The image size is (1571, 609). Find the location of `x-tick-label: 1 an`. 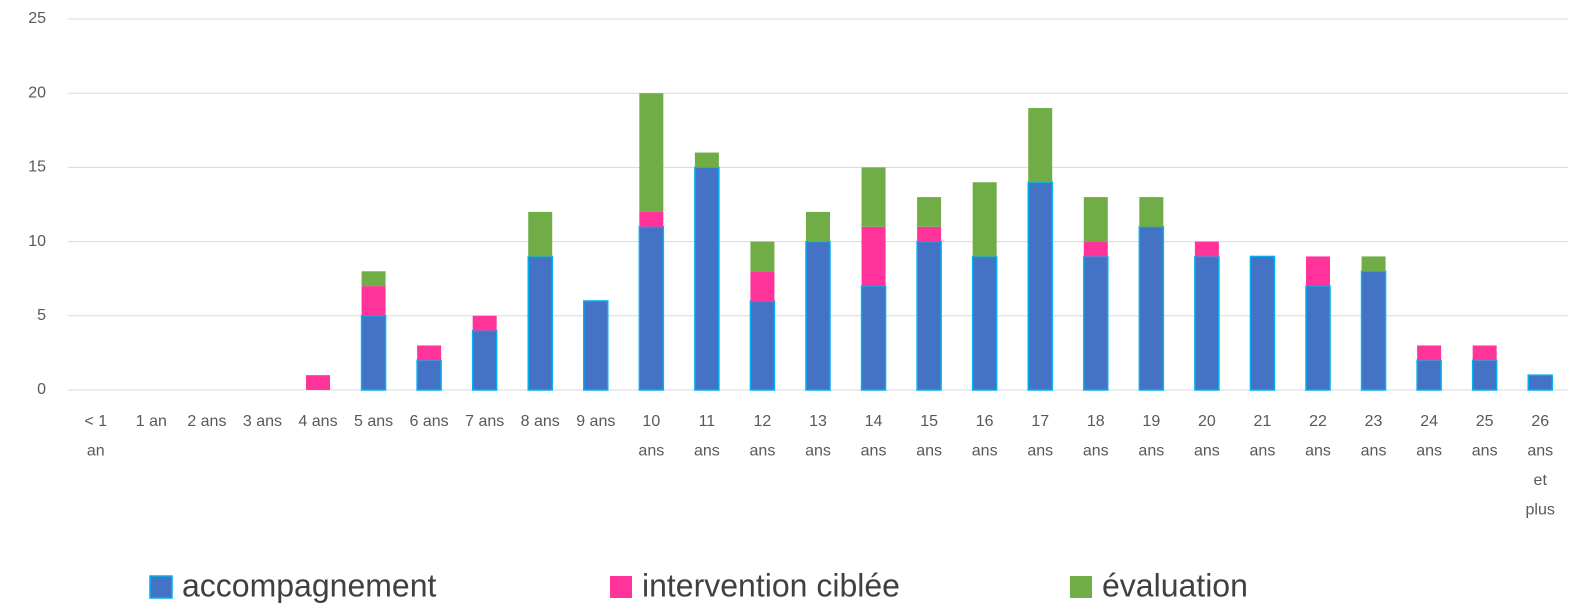

x-tick-label: 1 an is located at coordinates (151, 421).